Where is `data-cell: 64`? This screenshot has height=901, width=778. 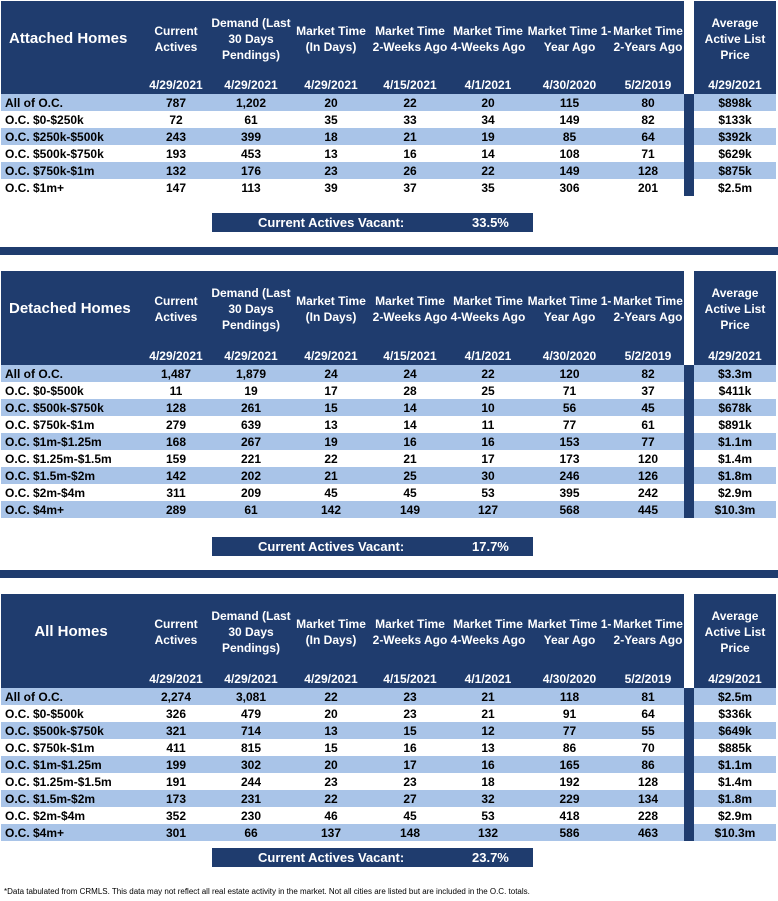
data-cell: 64 is located at coordinates (648, 713).